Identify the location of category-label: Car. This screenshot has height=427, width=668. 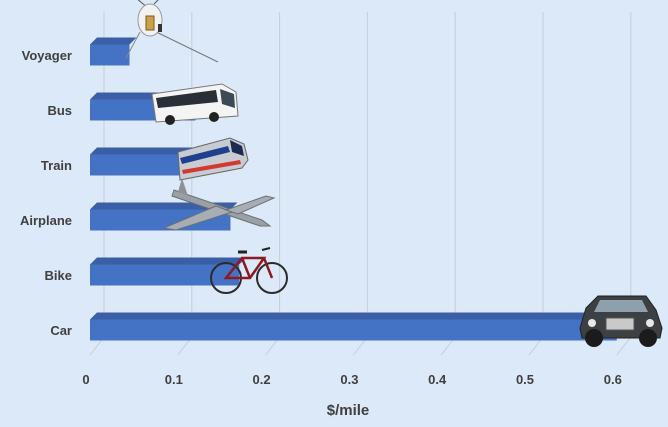
(61, 330).